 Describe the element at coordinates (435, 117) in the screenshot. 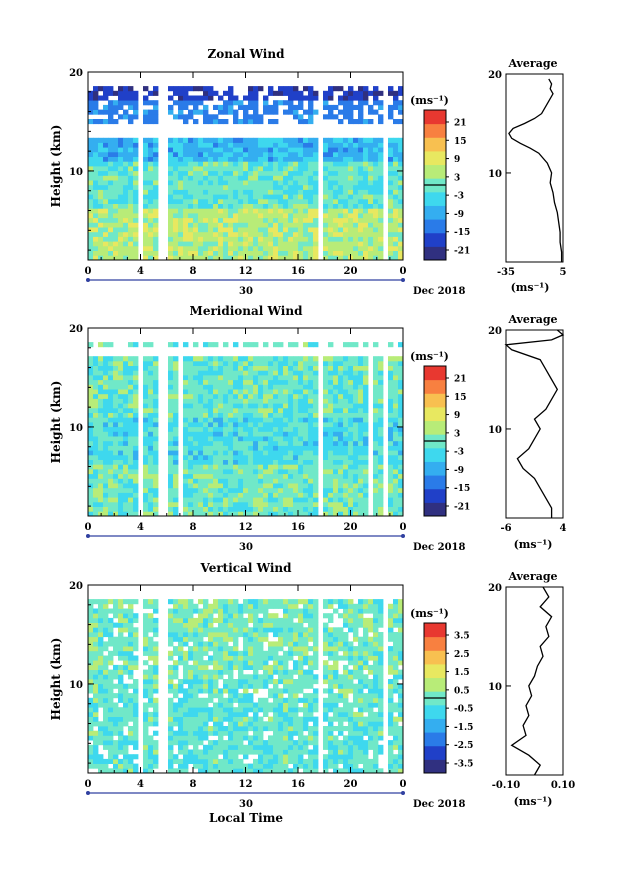

I see `colorbar-swatch` at that location.